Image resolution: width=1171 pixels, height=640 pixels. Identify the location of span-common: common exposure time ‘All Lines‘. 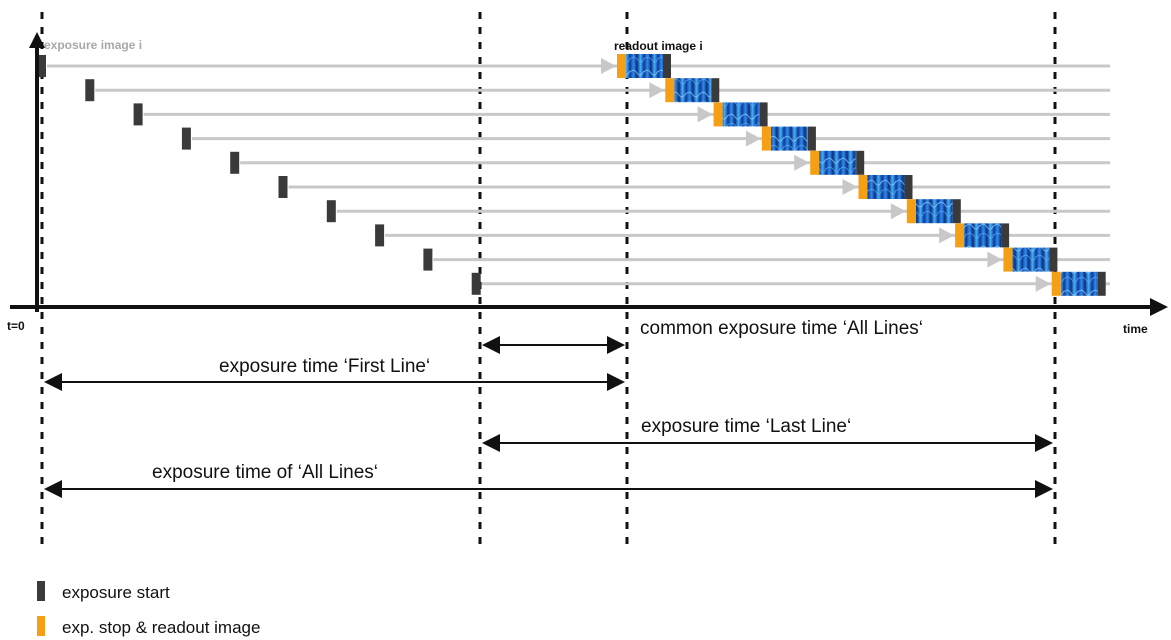
(702, 336).